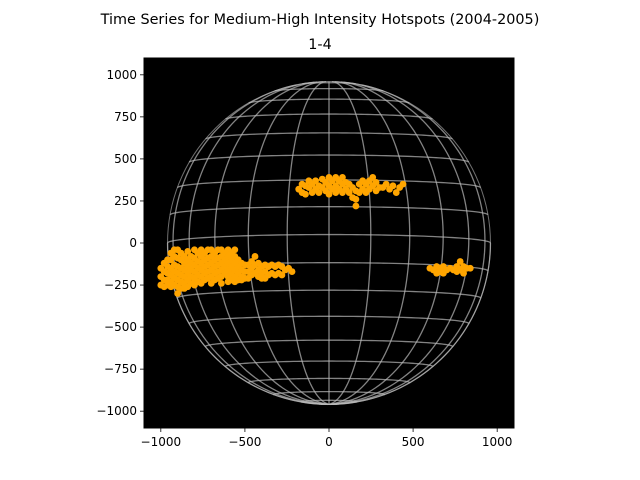 The width and height of the screenshot is (640, 480). I want to click on x-tick-label: −1000, so click(161, 442).